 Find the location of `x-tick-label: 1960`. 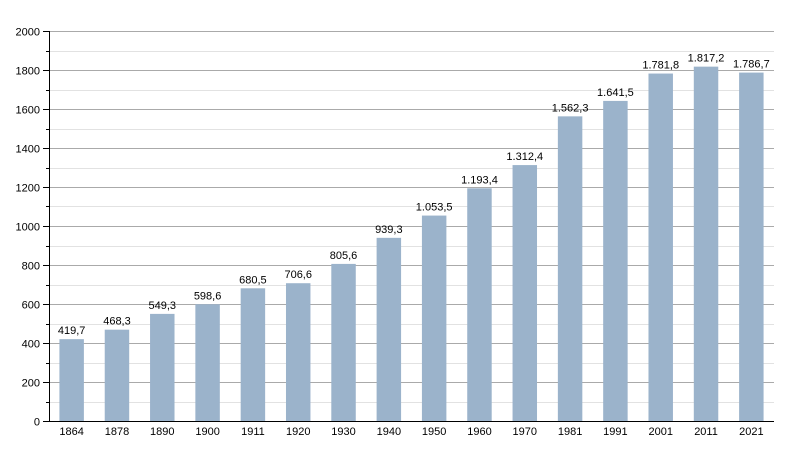

x-tick-label: 1960 is located at coordinates (479, 432).